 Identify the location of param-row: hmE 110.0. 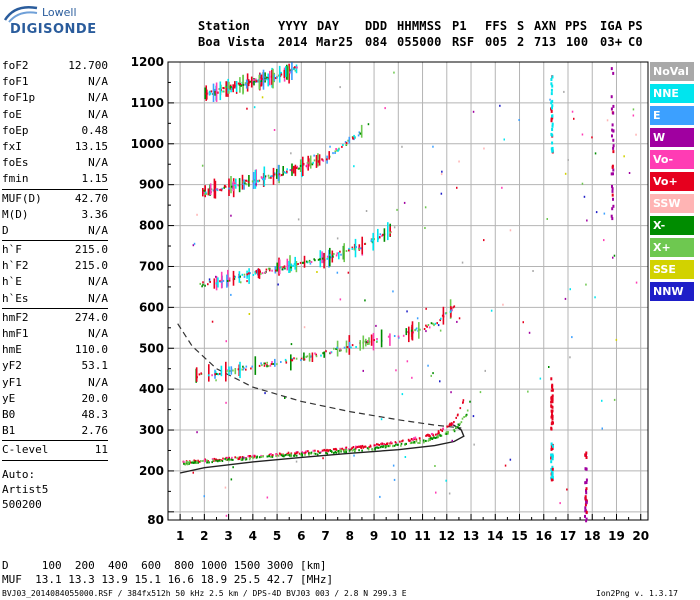
(55, 350).